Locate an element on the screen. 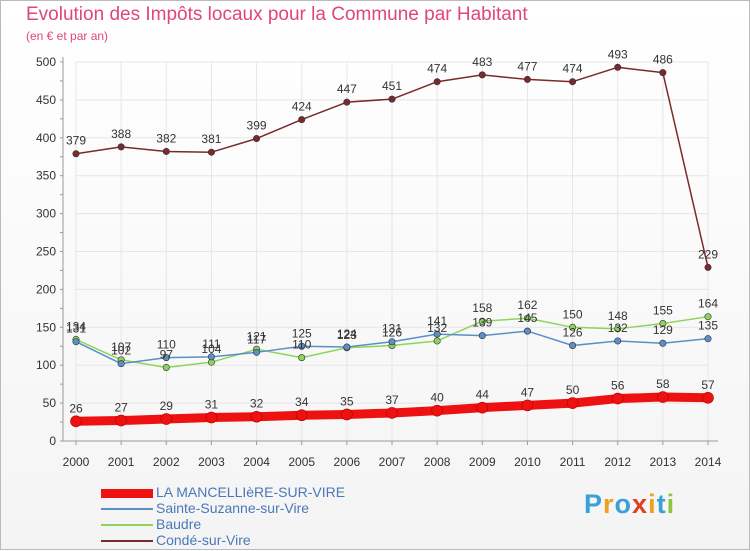 This screenshot has height=551, width=750. data-label: 124 is located at coordinates (347, 334).